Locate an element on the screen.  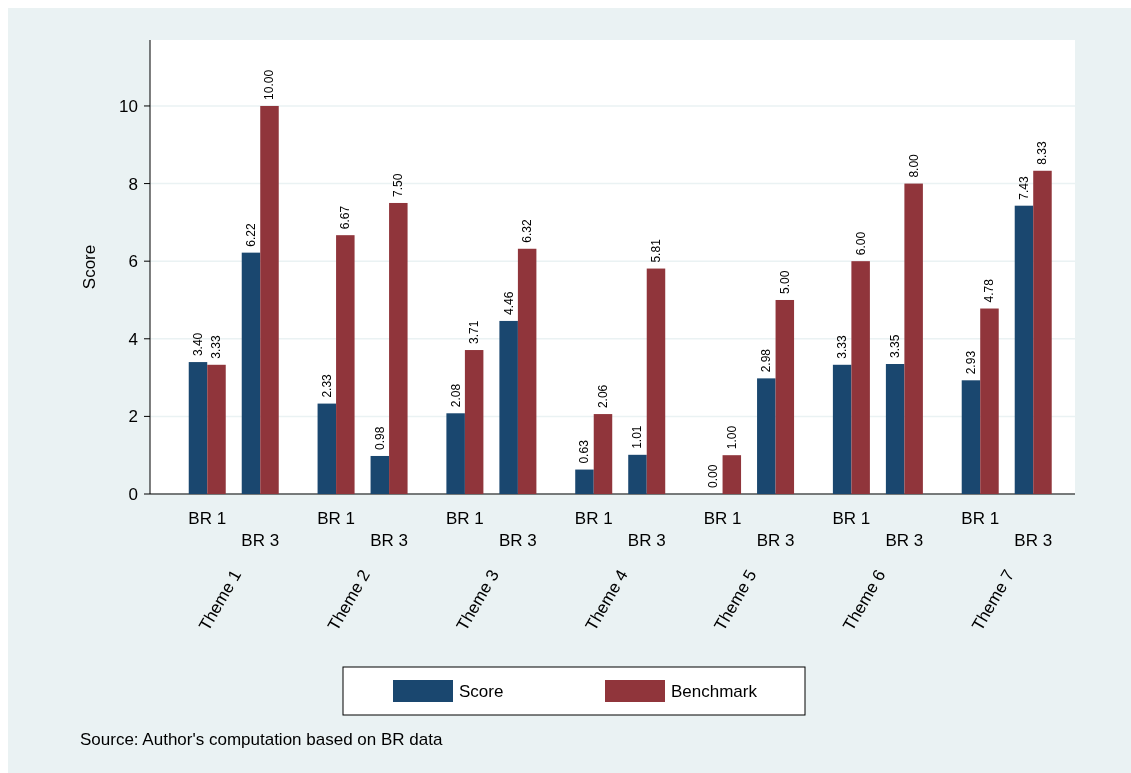
data-label: 7.43 is located at coordinates (1023, 188).